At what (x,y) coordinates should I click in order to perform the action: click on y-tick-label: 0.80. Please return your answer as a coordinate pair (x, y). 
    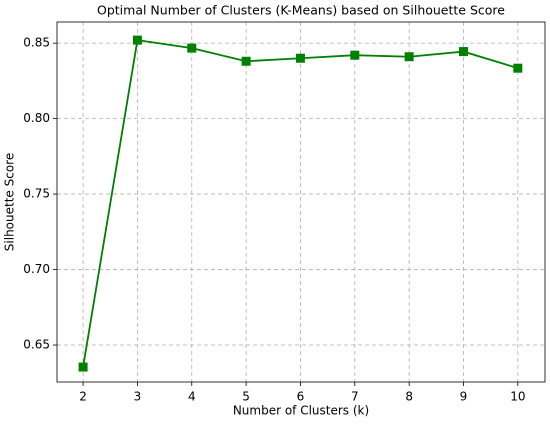
    Looking at the image, I should click on (36, 118).